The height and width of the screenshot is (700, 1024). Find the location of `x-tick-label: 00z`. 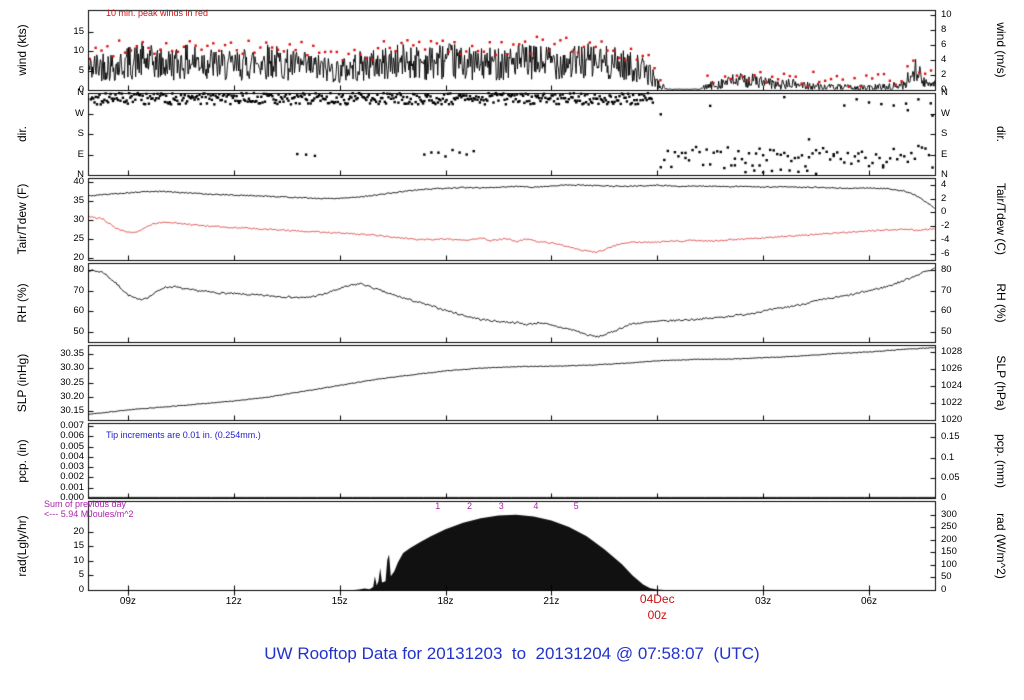

x-tick-label: 00z is located at coordinates (657, 615).